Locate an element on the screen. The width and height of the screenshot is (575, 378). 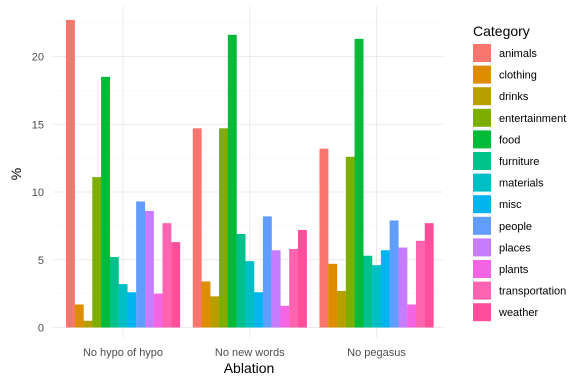
legend-key-weather is located at coordinates (482, 312).